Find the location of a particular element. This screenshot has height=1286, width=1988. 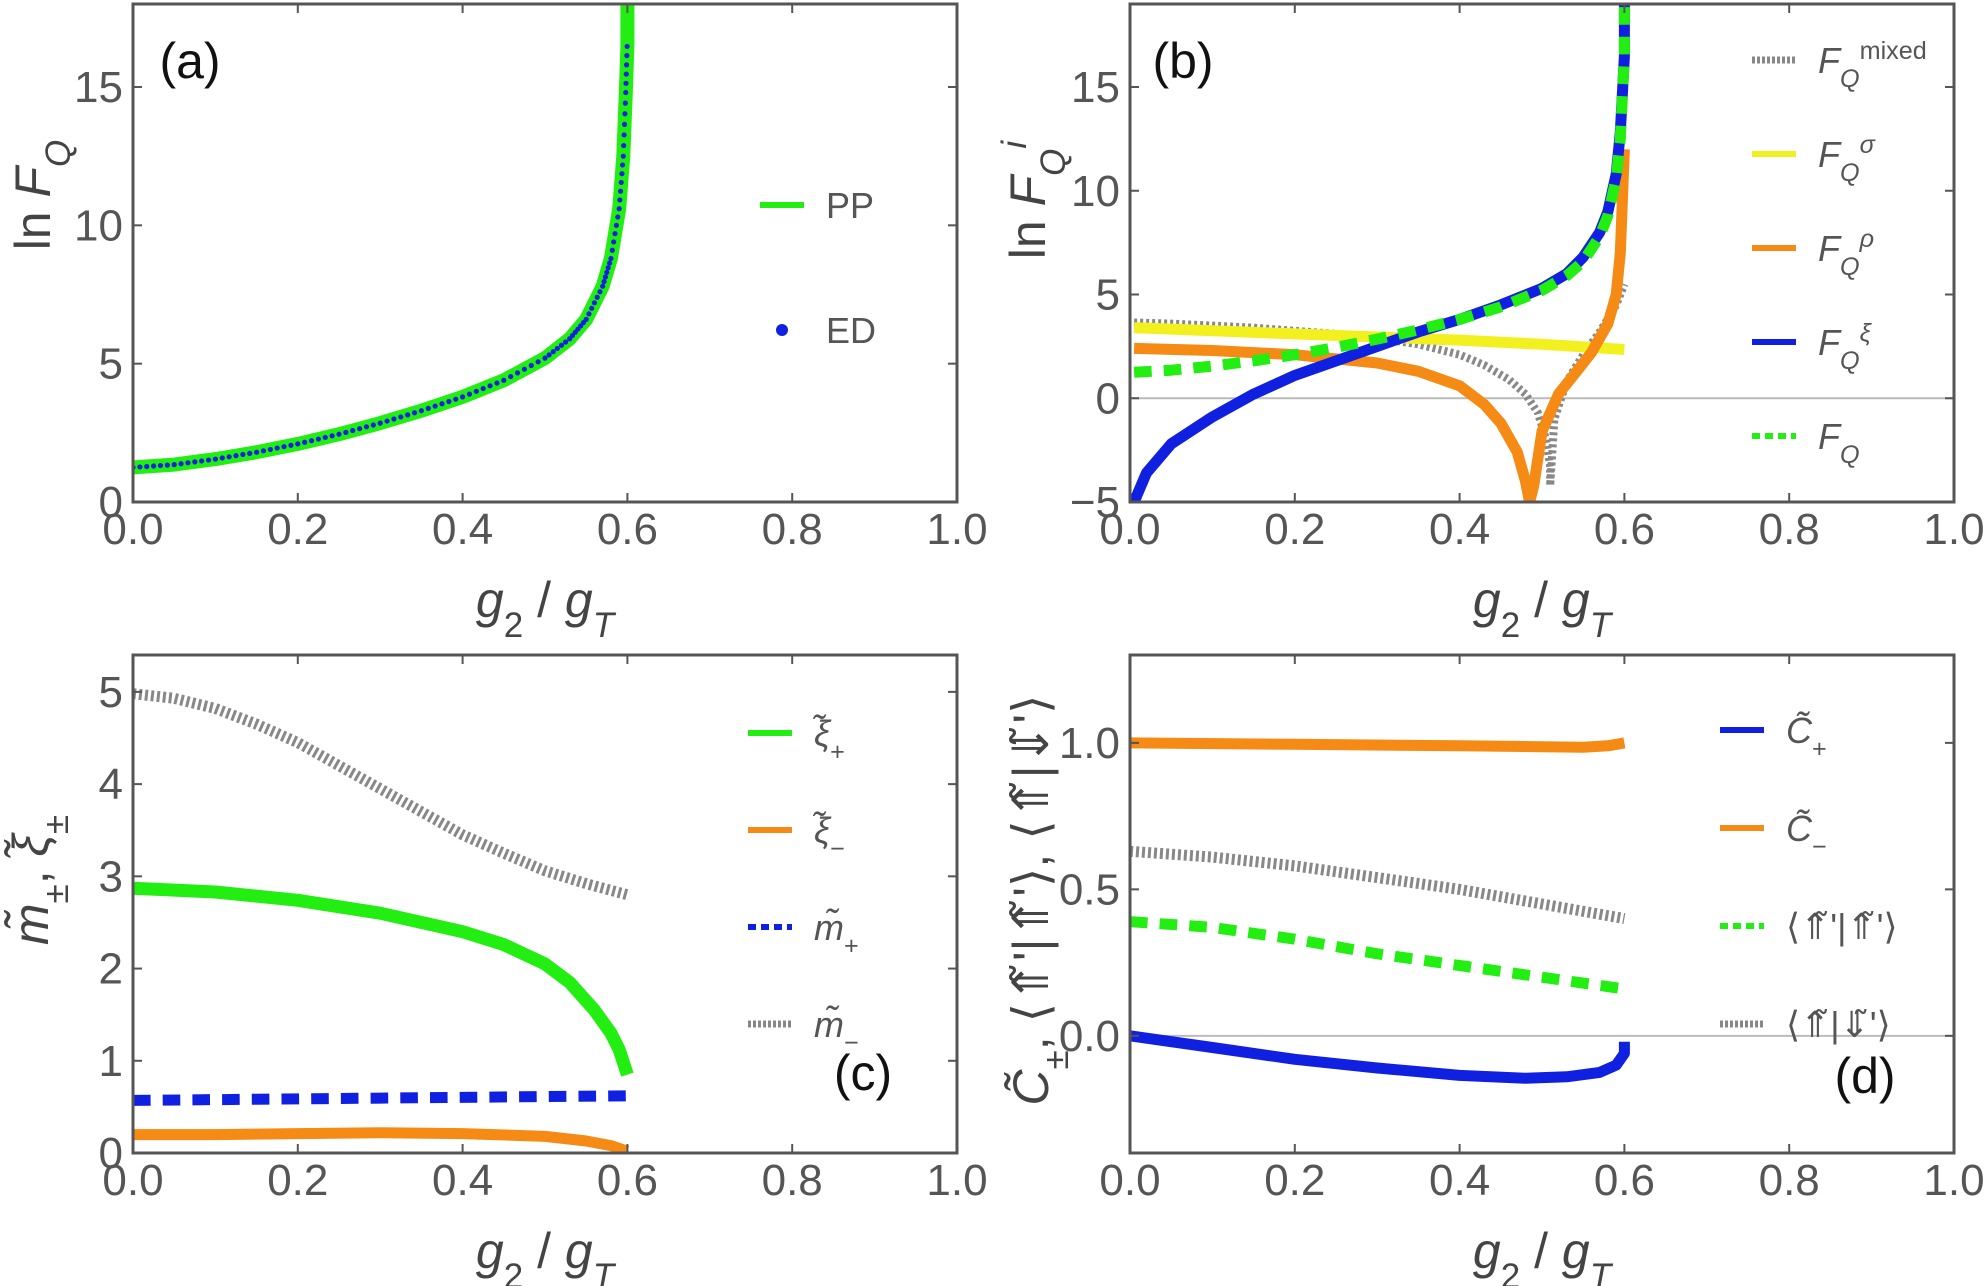

y-axis-label: ln FQ is located at coordinates (41, 195).